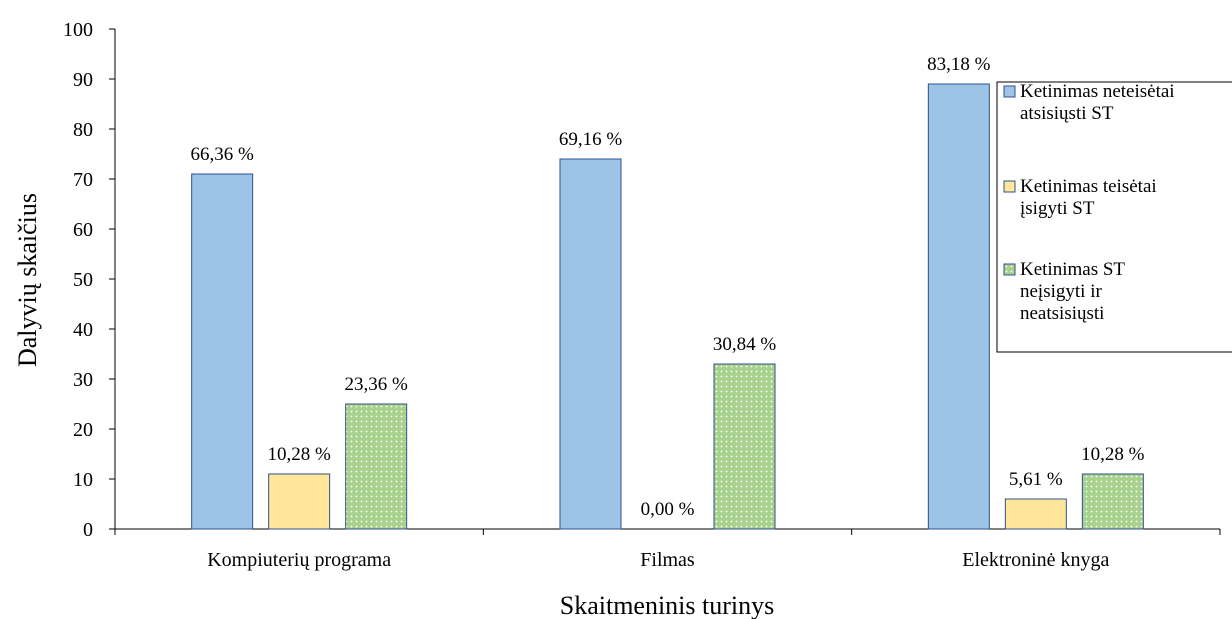 Image resolution: width=1232 pixels, height=619 pixels. Describe the element at coordinates (745, 344) in the screenshot. I see `data-label: 30,84 %` at that location.